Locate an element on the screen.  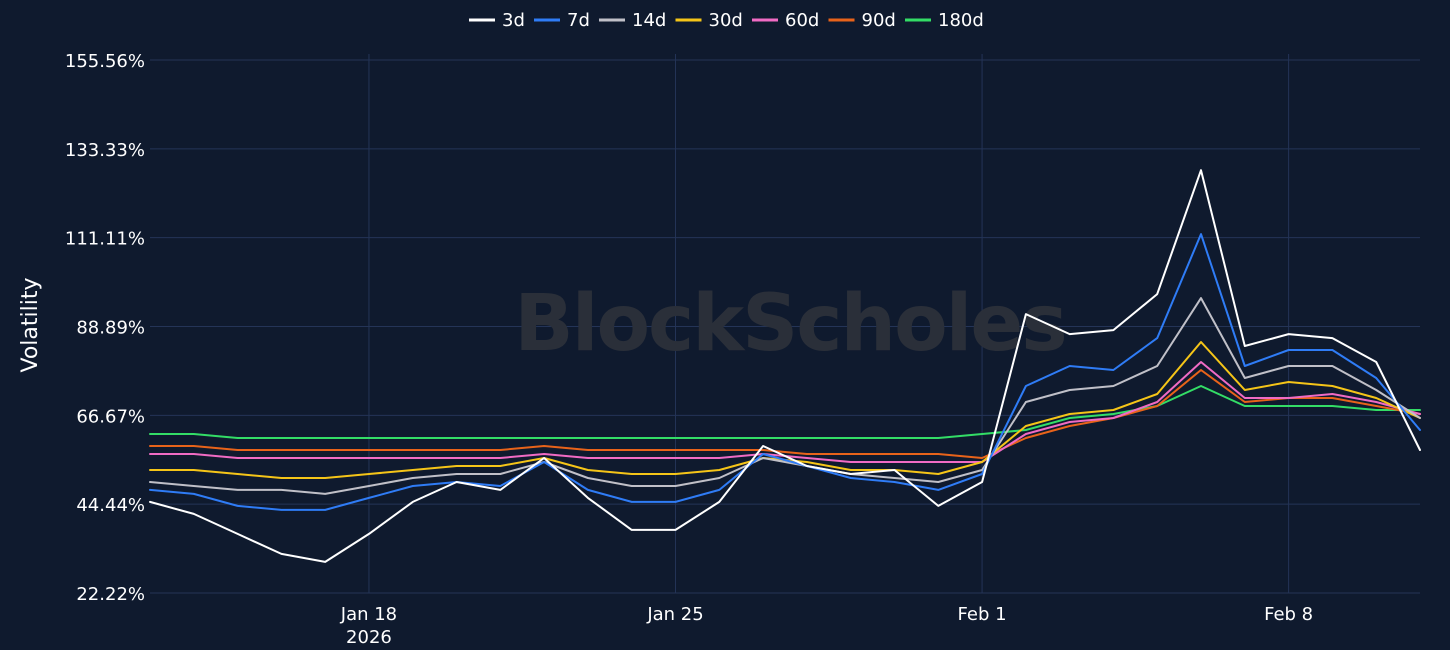
legend-label: 30d is located at coordinates (726, 20).